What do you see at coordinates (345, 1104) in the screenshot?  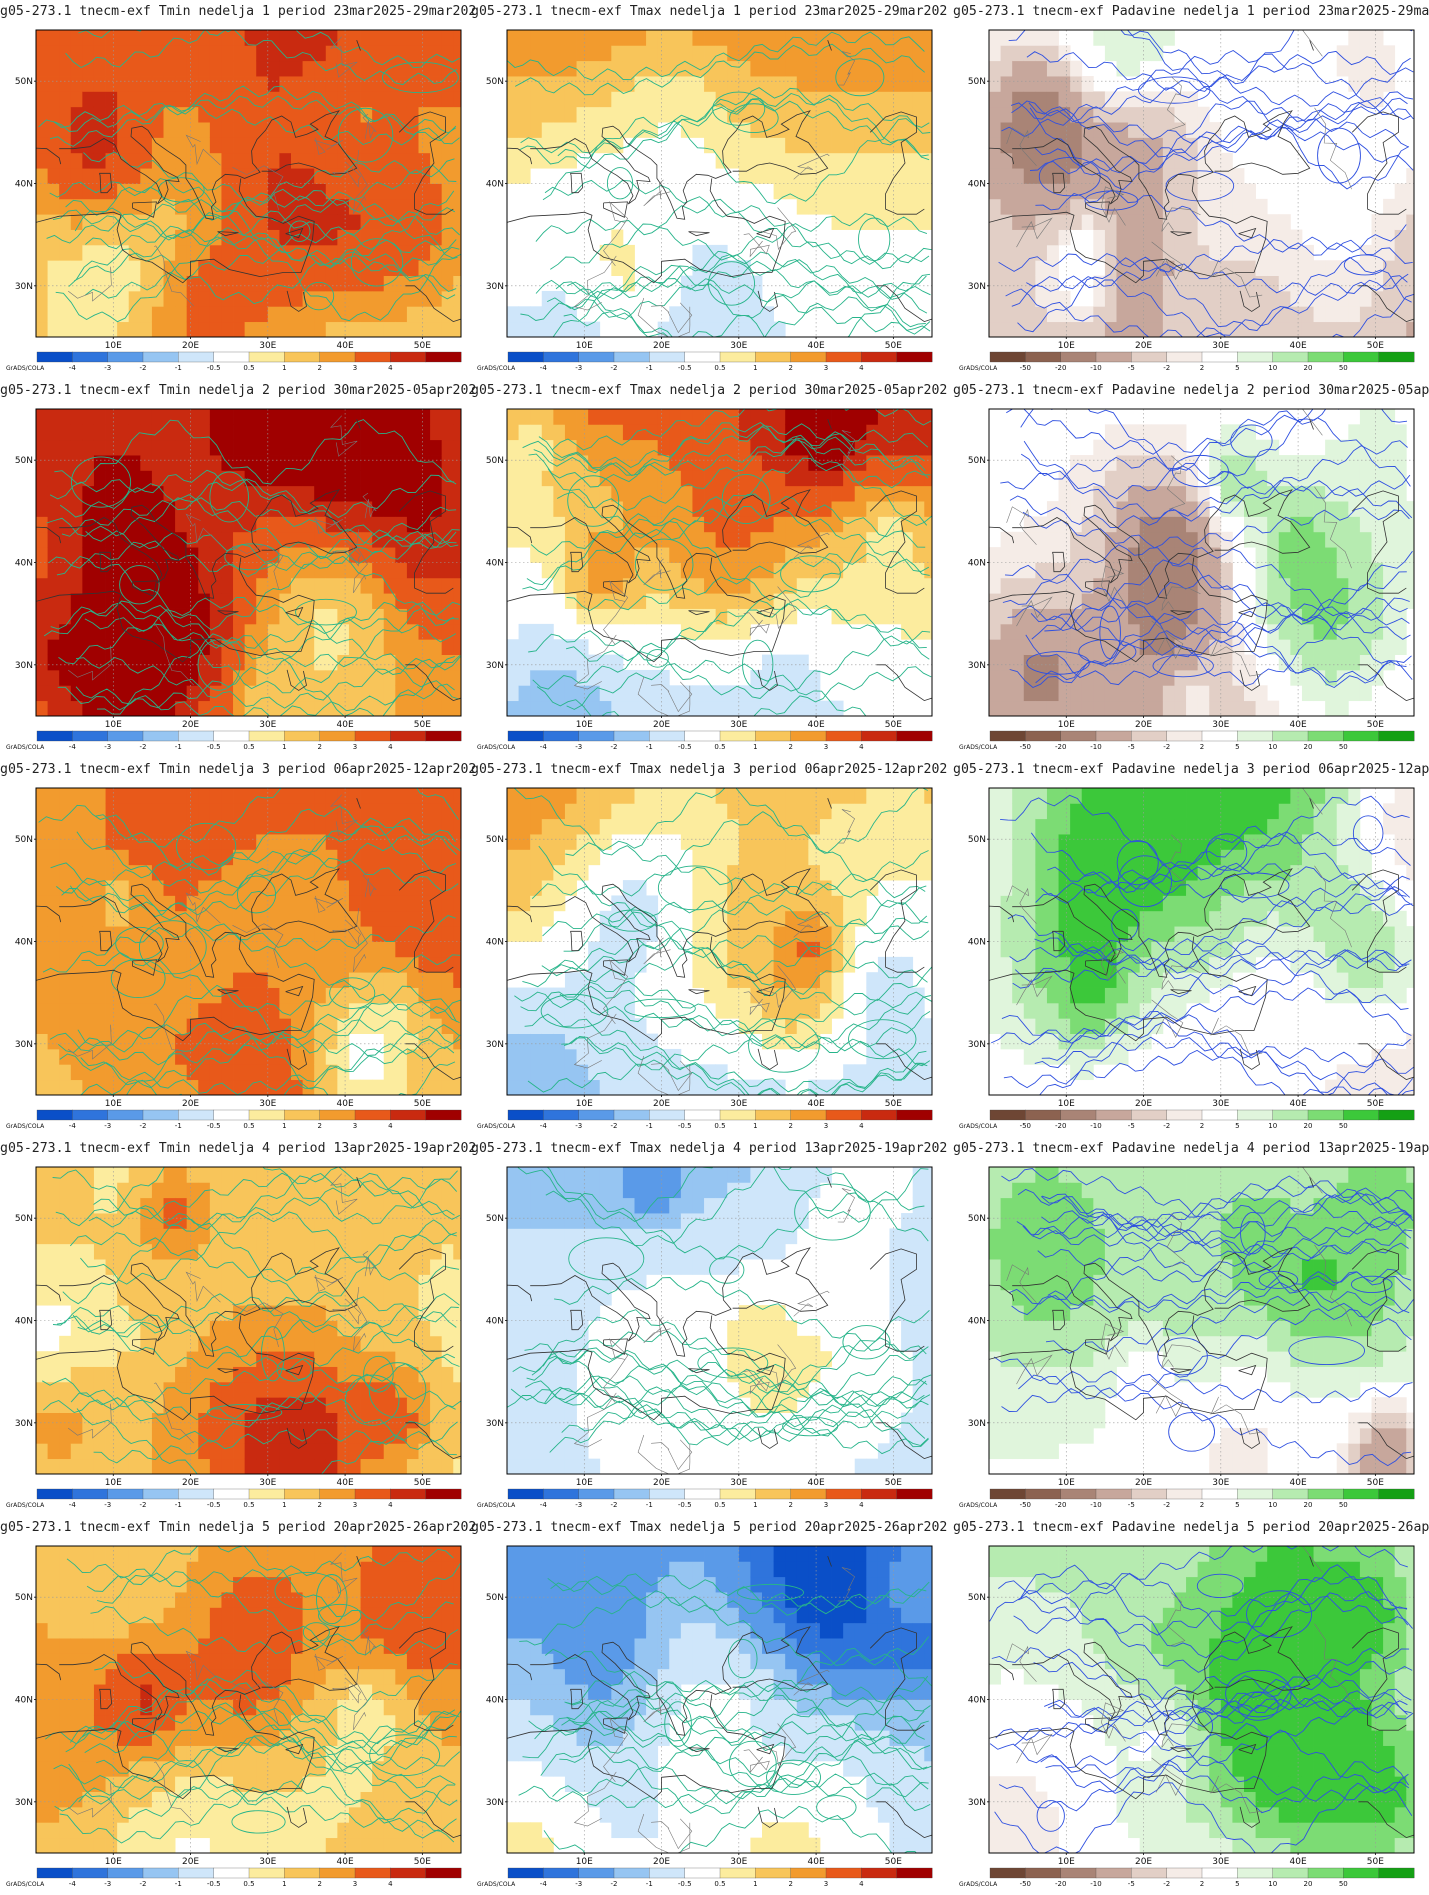 I see `lon-tick-label: 40E` at bounding box center [345, 1104].